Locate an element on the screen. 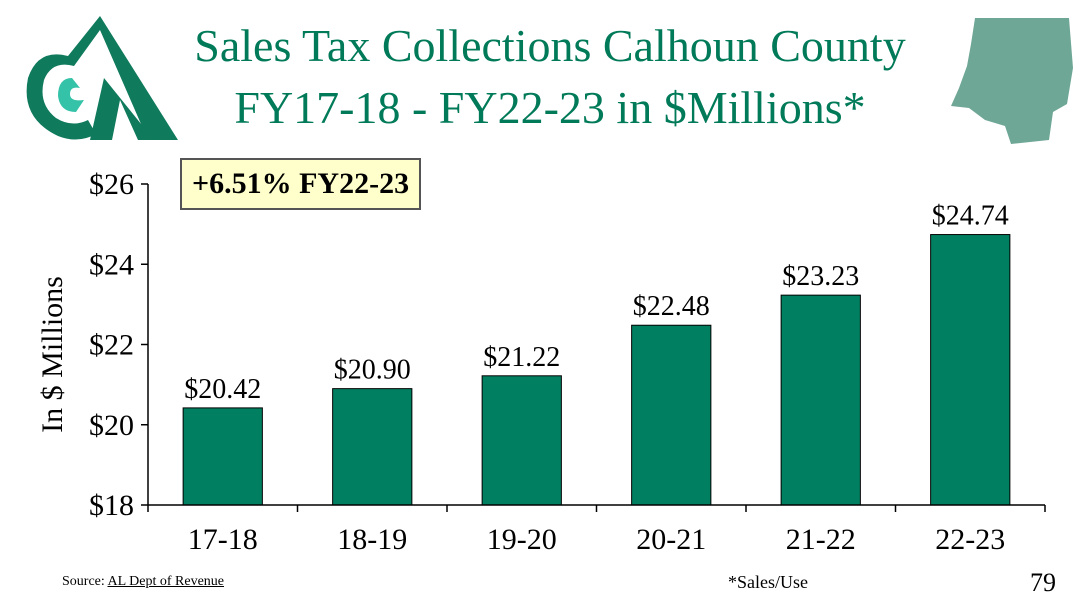  source-prefix: Source: is located at coordinates (85, 581).